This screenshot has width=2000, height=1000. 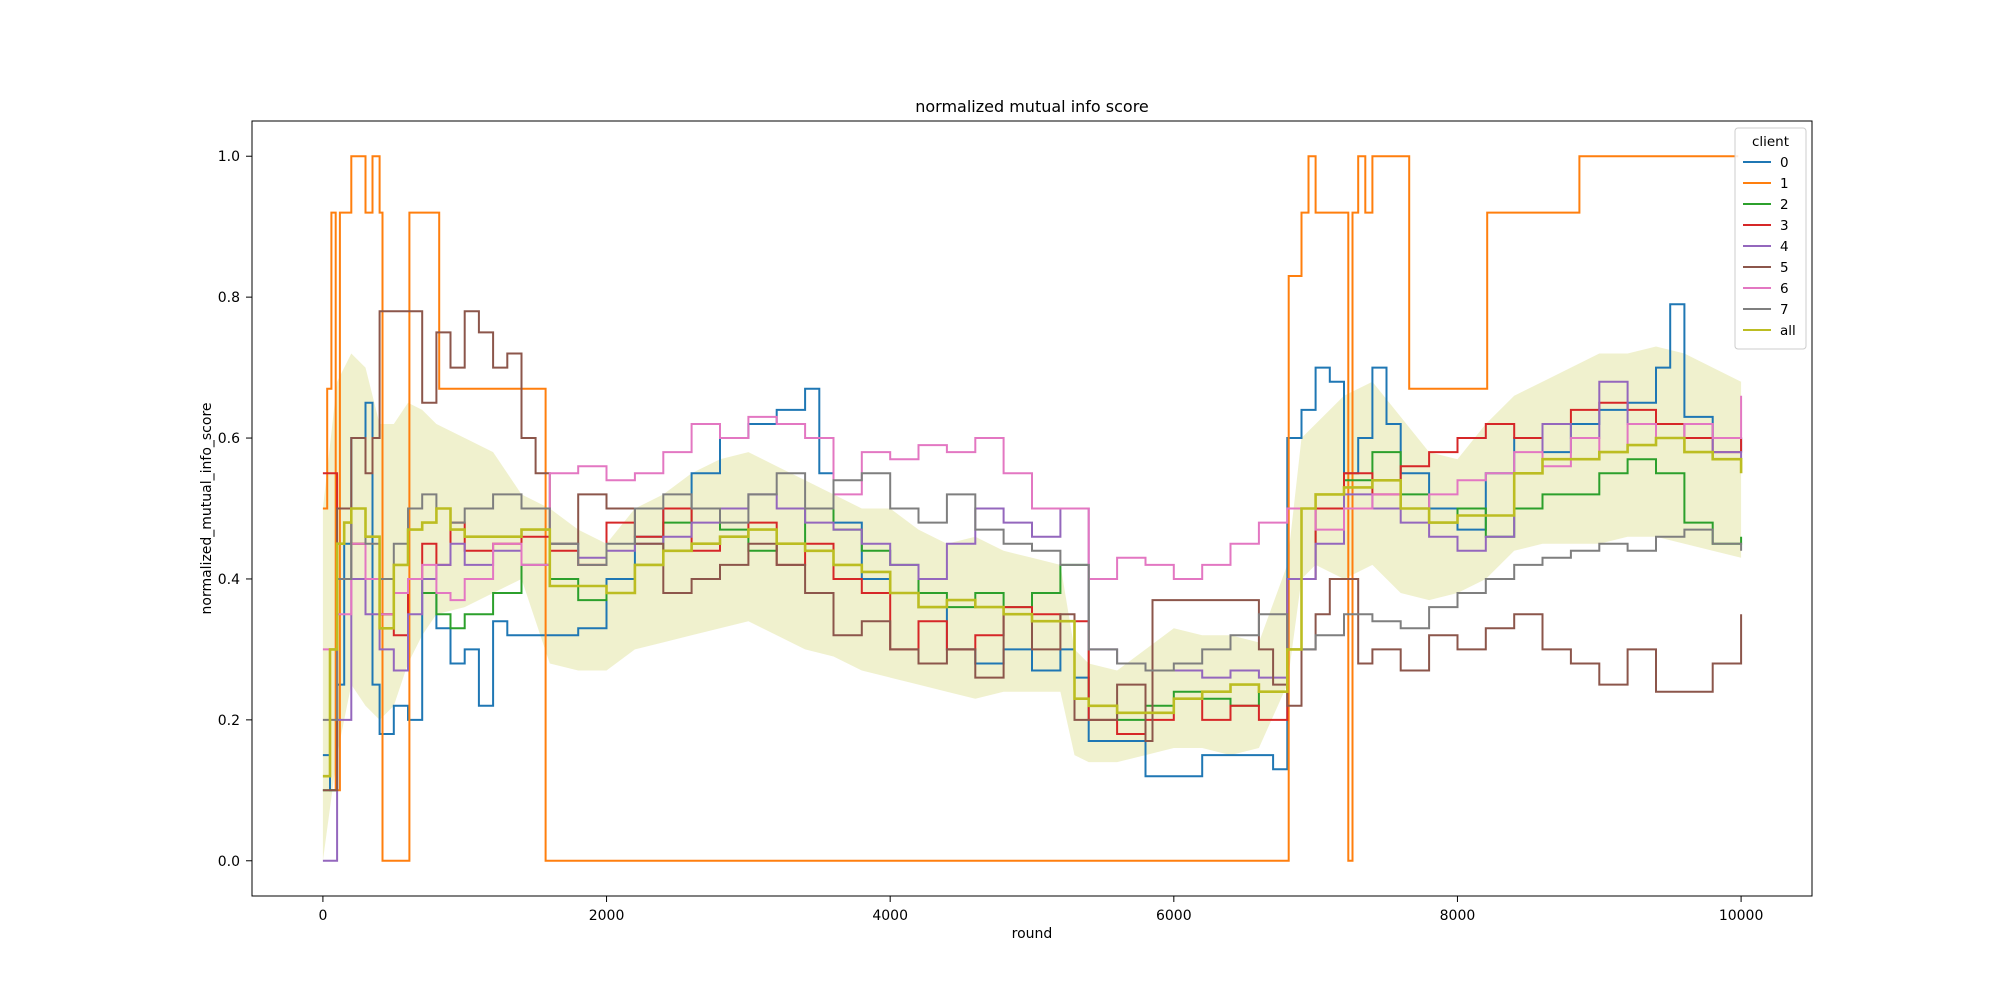 I want to click on legend-label-3: 3, so click(x=1784, y=226).